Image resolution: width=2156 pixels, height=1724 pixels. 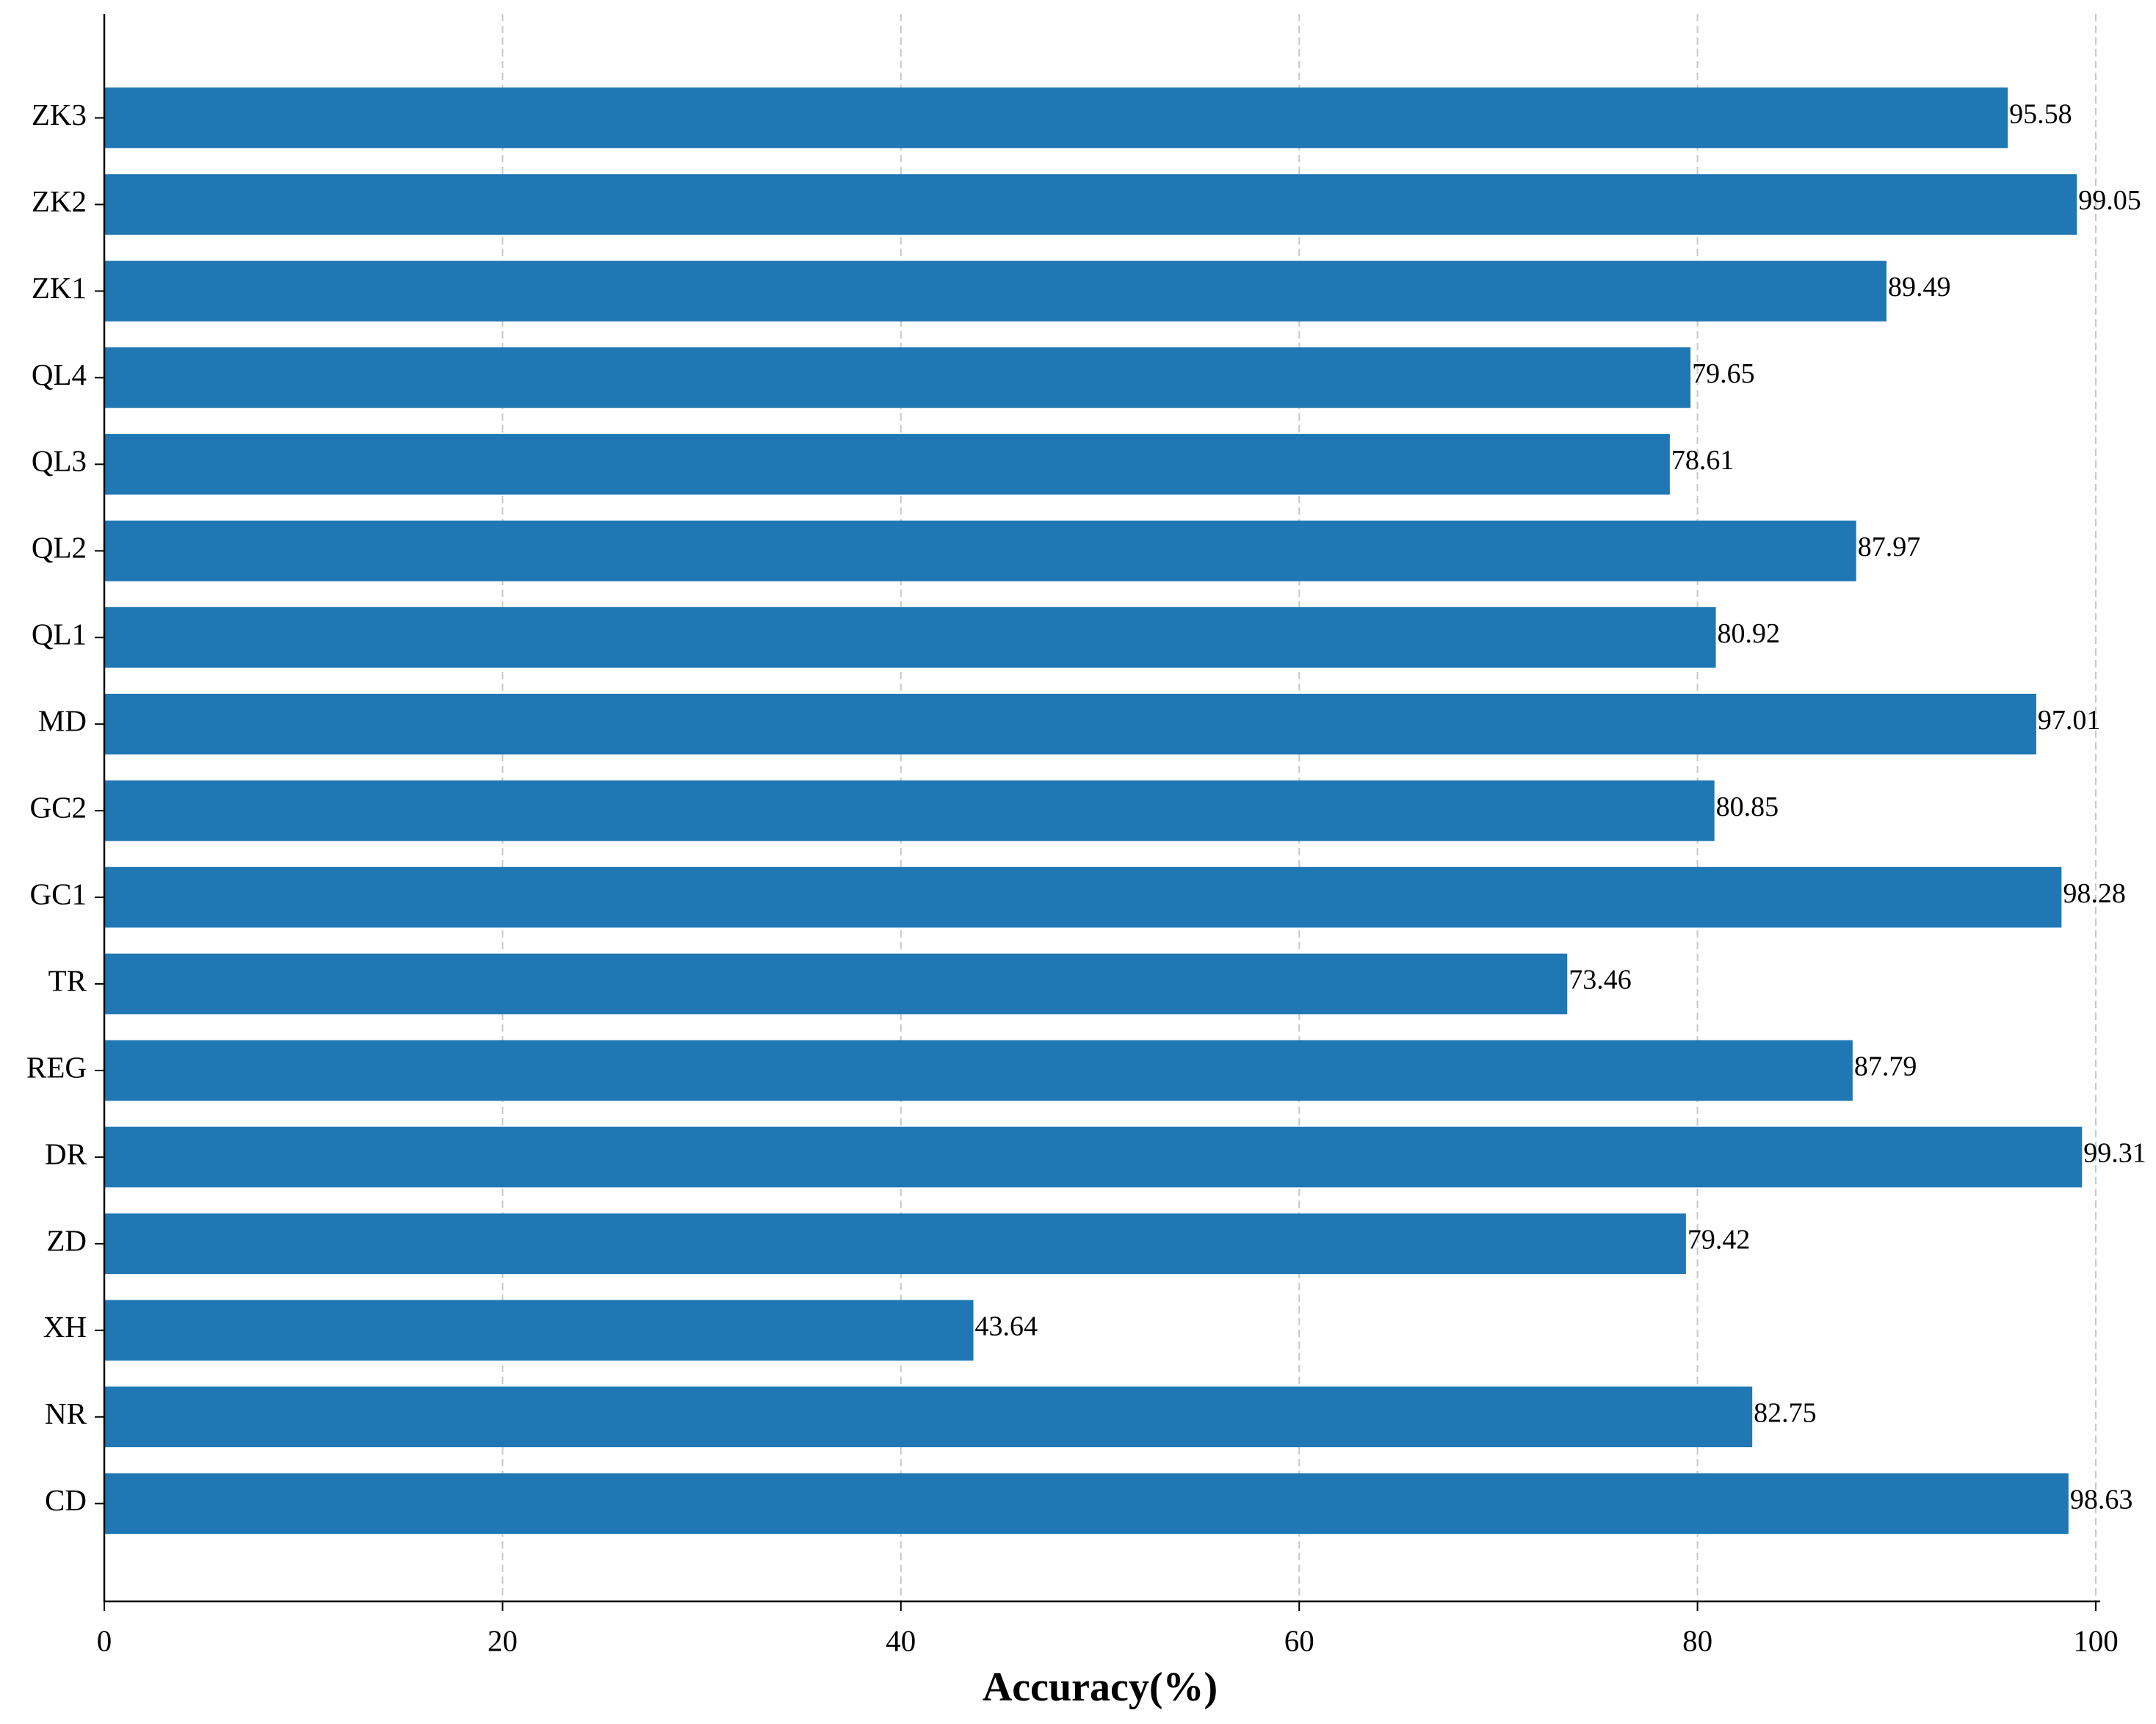 What do you see at coordinates (59, 288) in the screenshot?
I see `y-tick-label: ZK1` at bounding box center [59, 288].